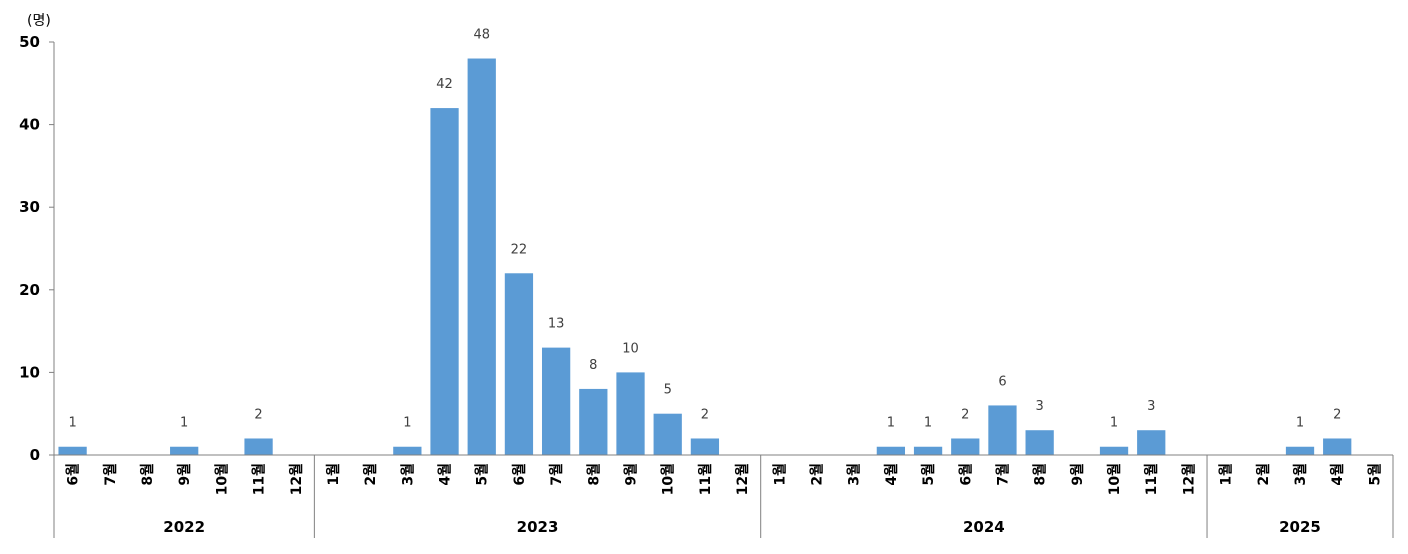 The image size is (1408, 554). I want to click on data-label: 22, so click(519, 249).